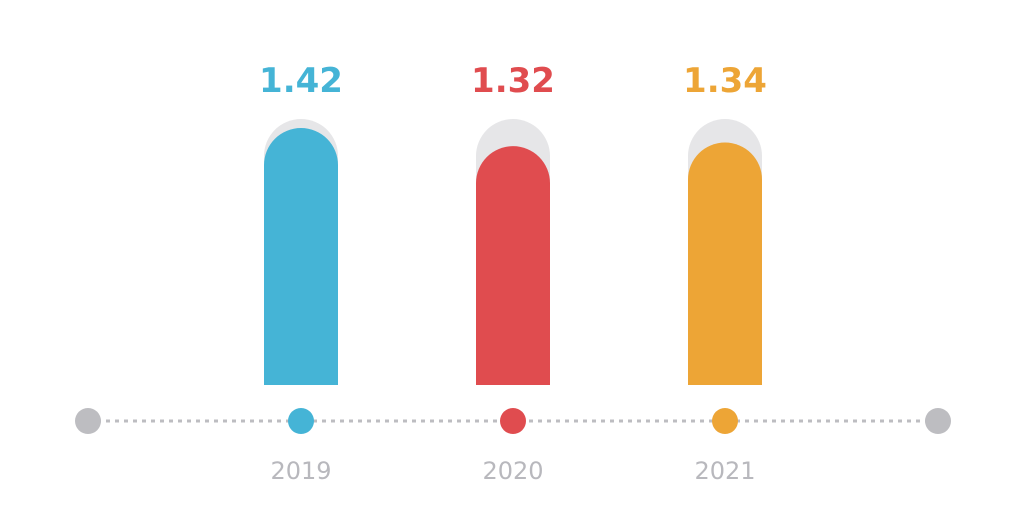 The image size is (1024, 527). I want to click on bar-2021, so click(725, 263).